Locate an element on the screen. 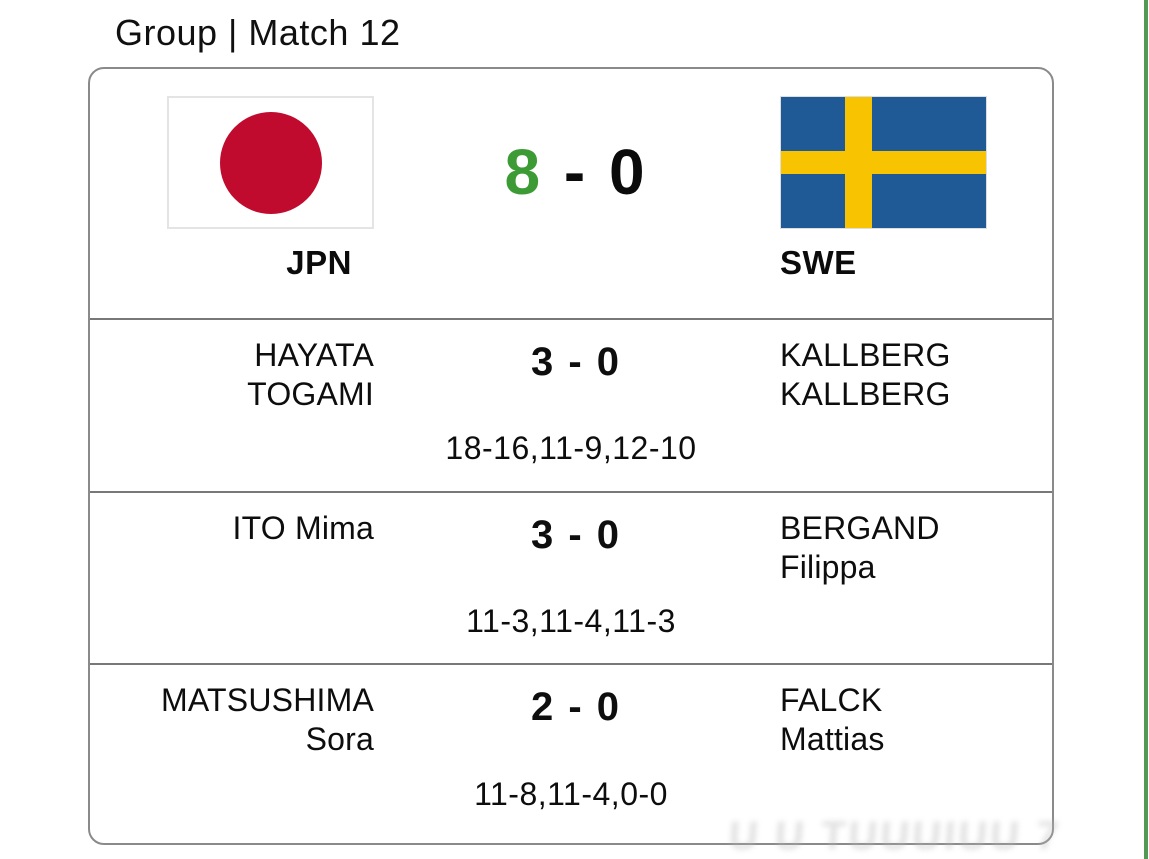 The image size is (1149, 859). match-1-away-player: KALLBERG KALLBERG is located at coordinates (865, 375).